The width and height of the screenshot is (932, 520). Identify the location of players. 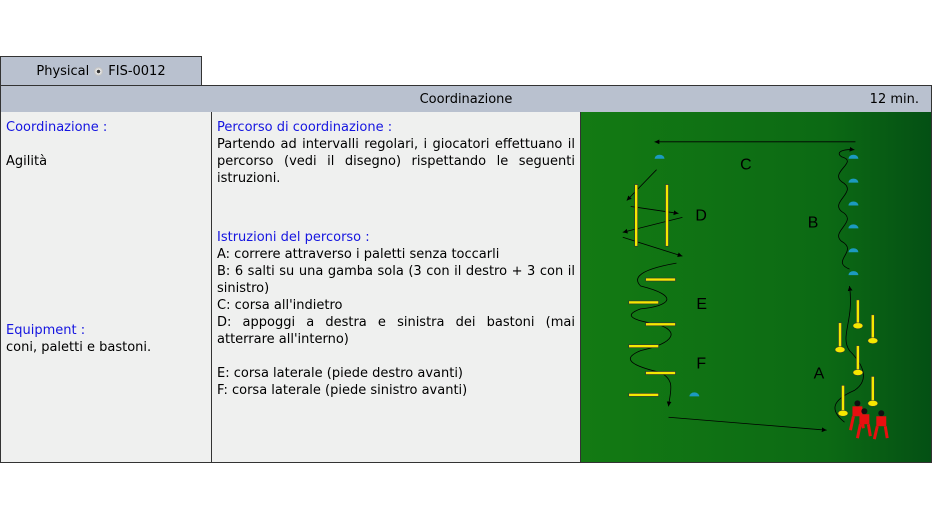
(869, 420).